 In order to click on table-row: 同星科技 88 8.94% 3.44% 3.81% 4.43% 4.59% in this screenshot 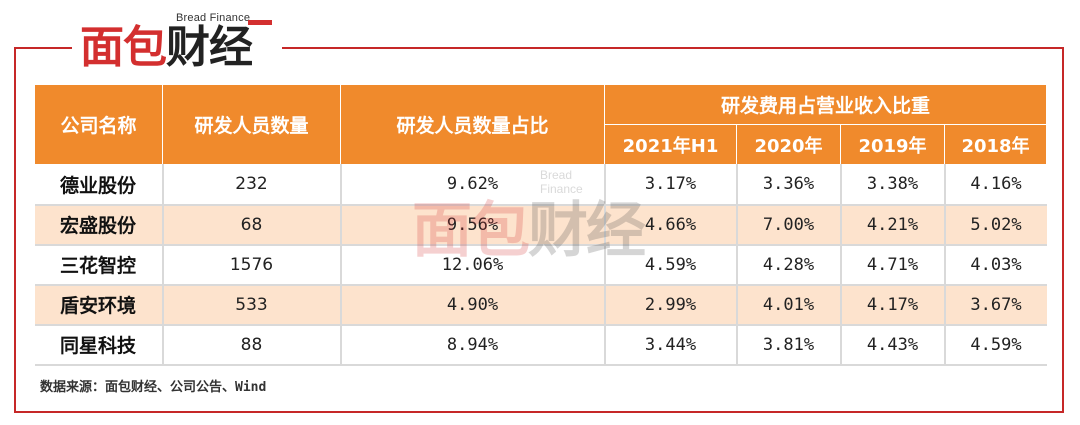, I will do `click(540, 345)`.